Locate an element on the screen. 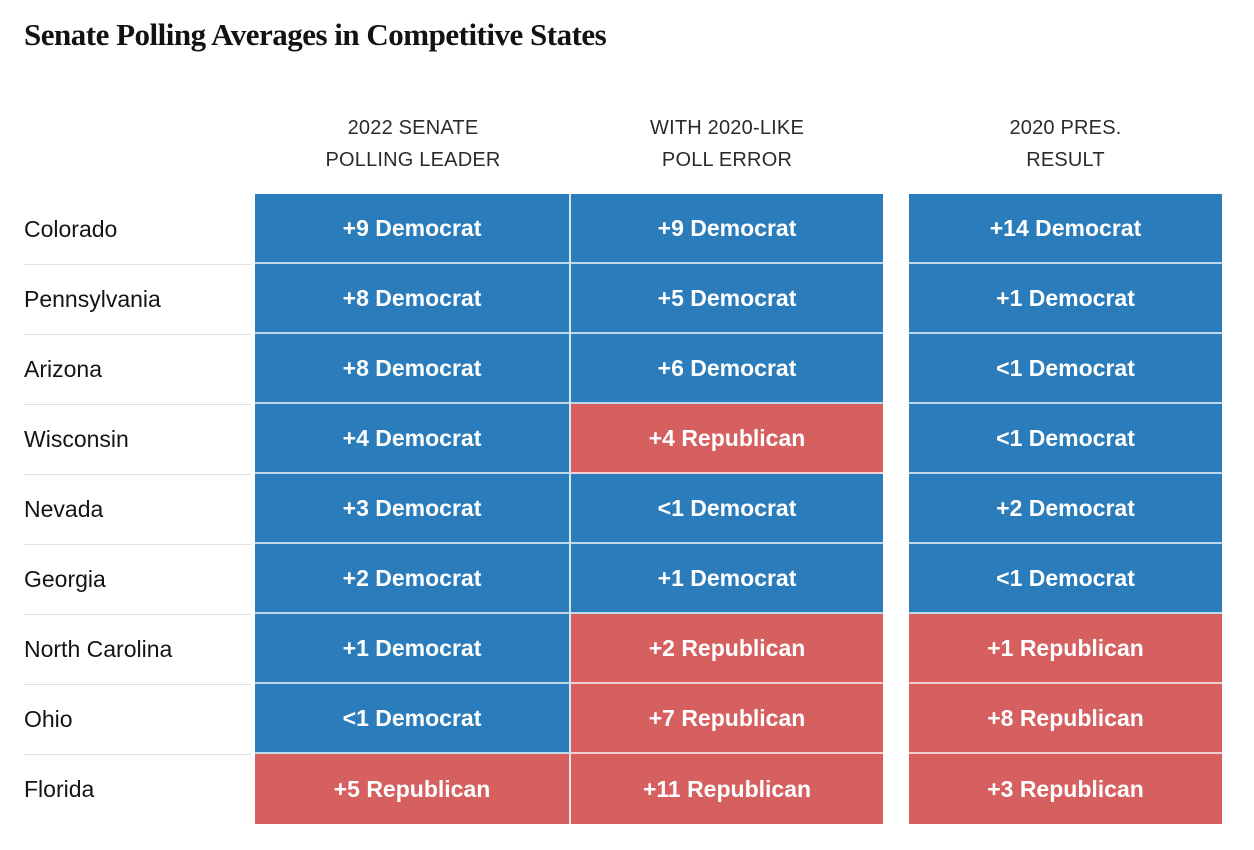 The image size is (1254, 850). poll-cell: +11 Republican is located at coordinates (727, 789).